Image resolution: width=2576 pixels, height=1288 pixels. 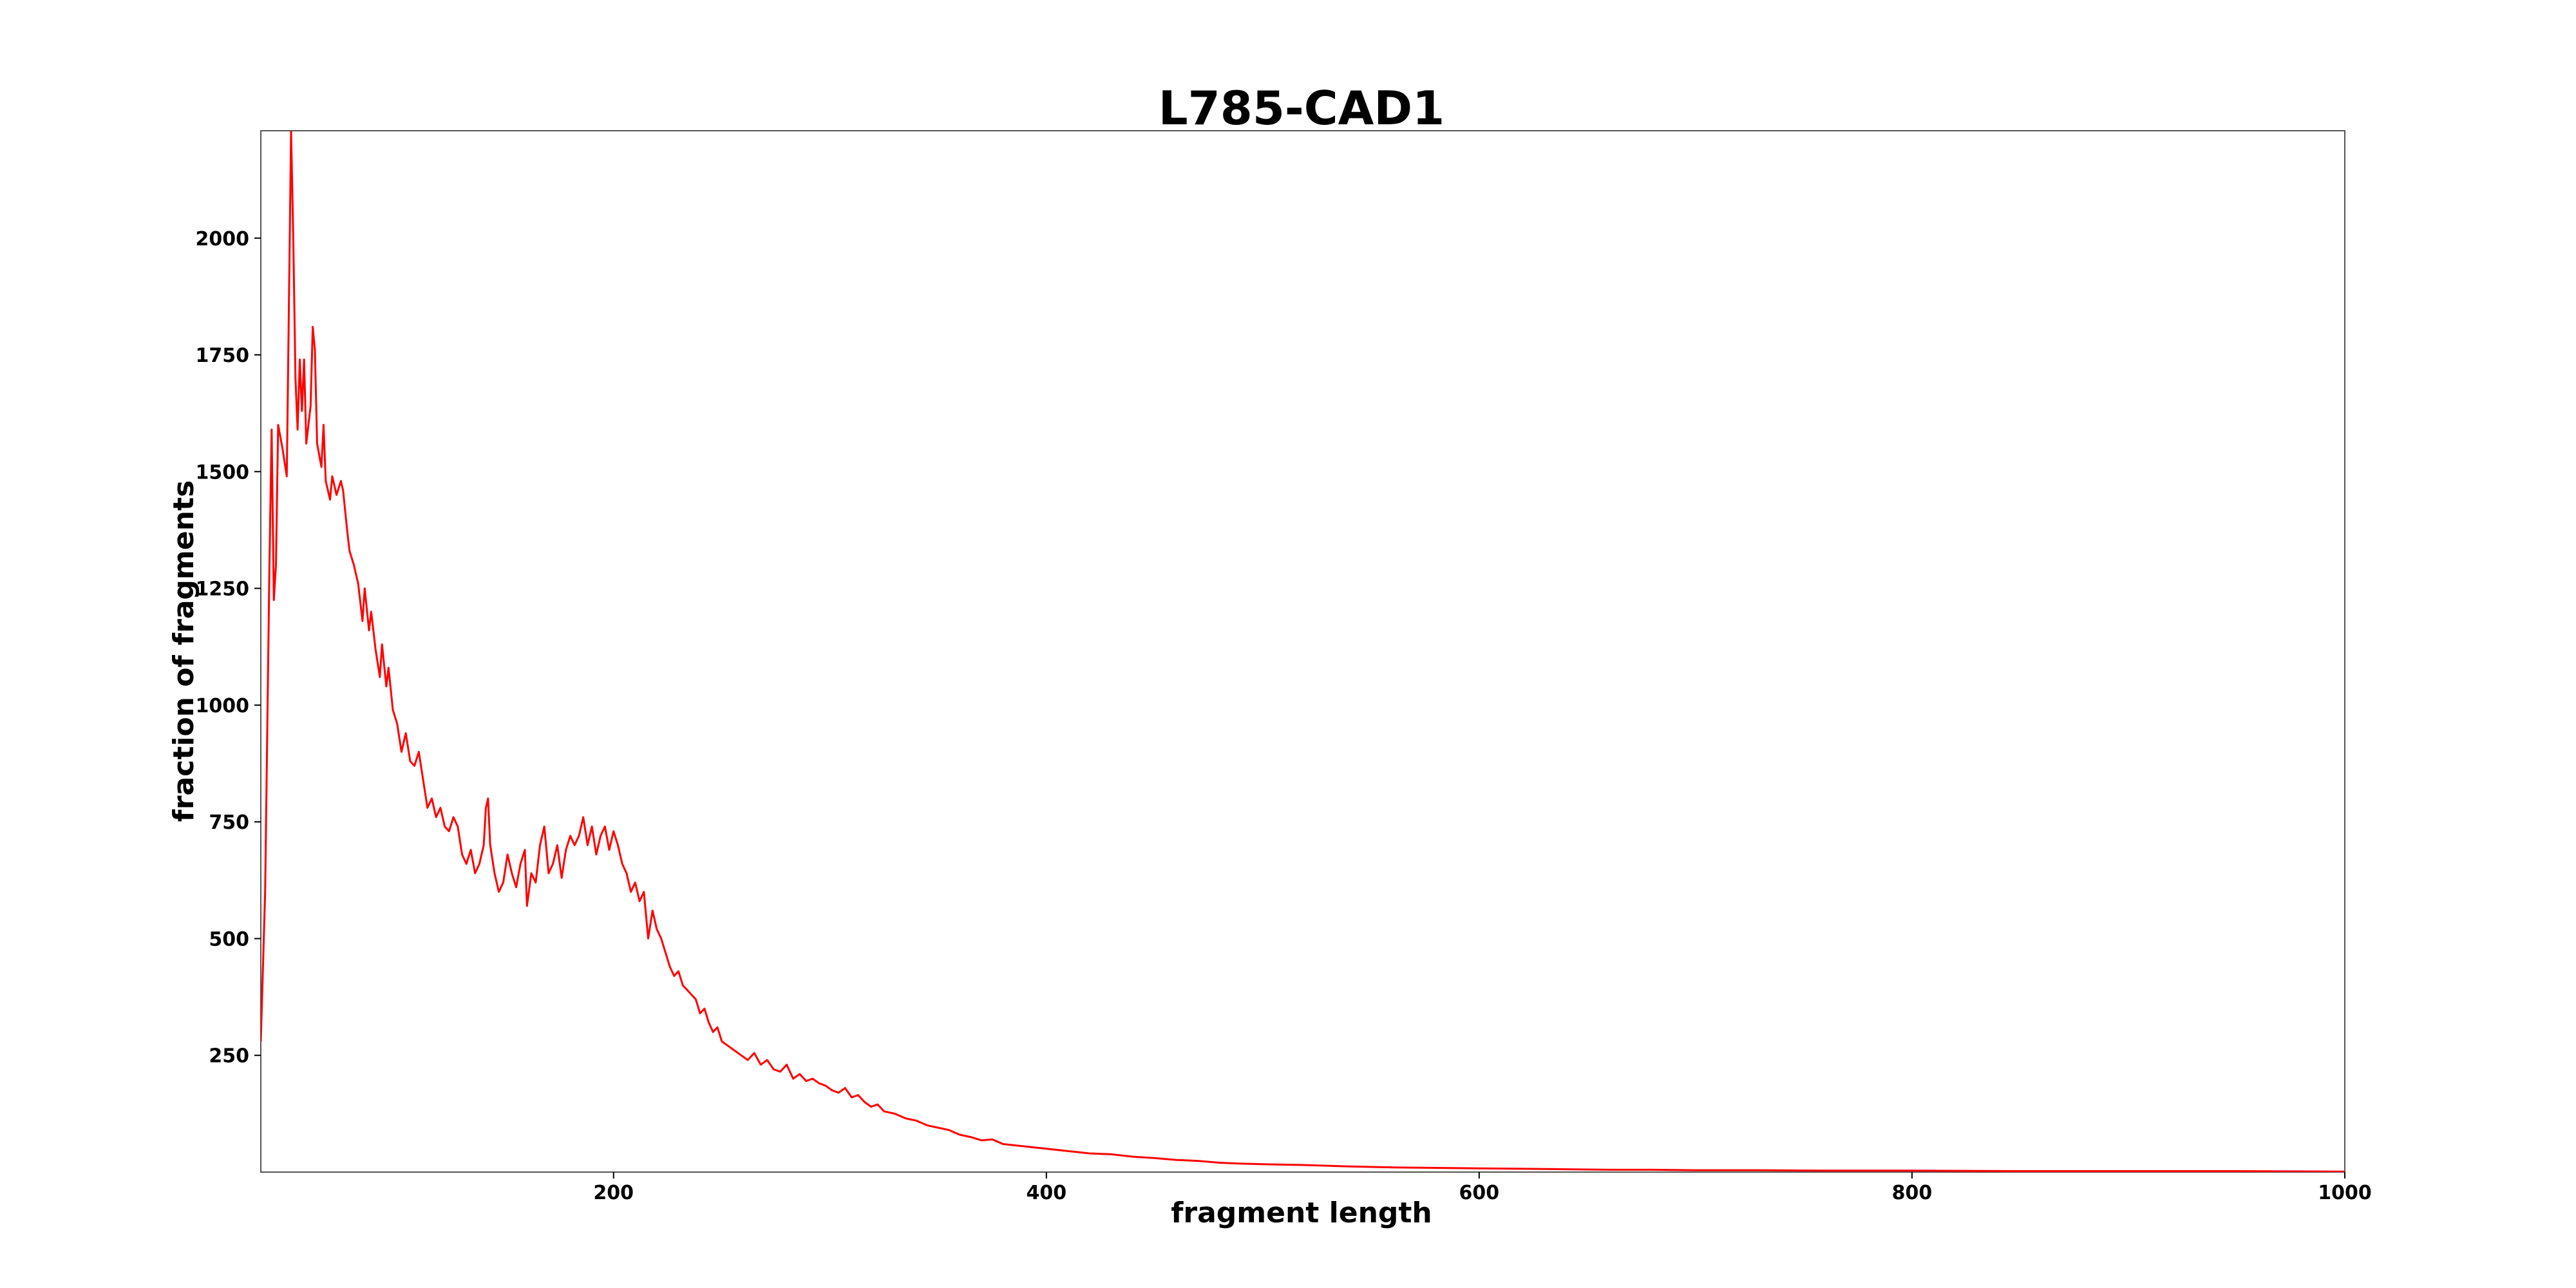 What do you see at coordinates (229, 1057) in the screenshot?
I see `y-tick-label: 250` at bounding box center [229, 1057].